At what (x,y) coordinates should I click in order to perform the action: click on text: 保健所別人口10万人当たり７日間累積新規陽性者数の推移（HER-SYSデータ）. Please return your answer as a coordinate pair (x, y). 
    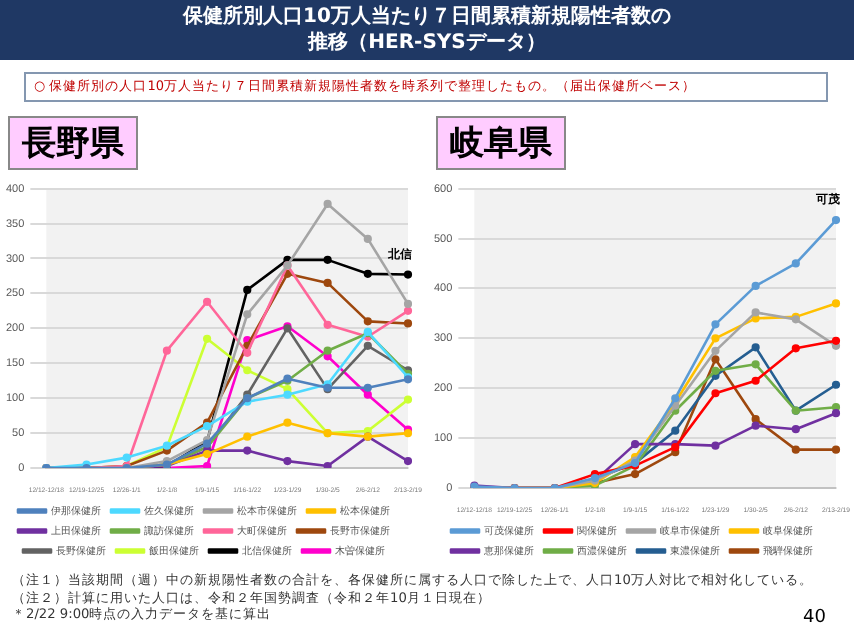
    Looking at the image, I should click on (427, 30).